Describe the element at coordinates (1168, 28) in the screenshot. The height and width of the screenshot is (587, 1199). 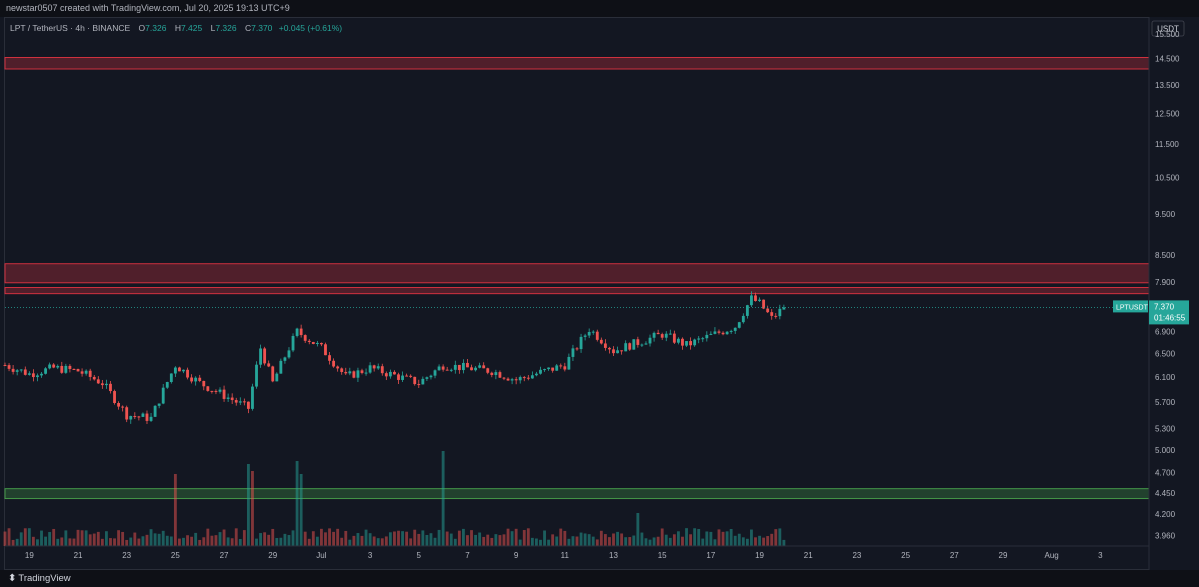
I see `currency-box` at that location.